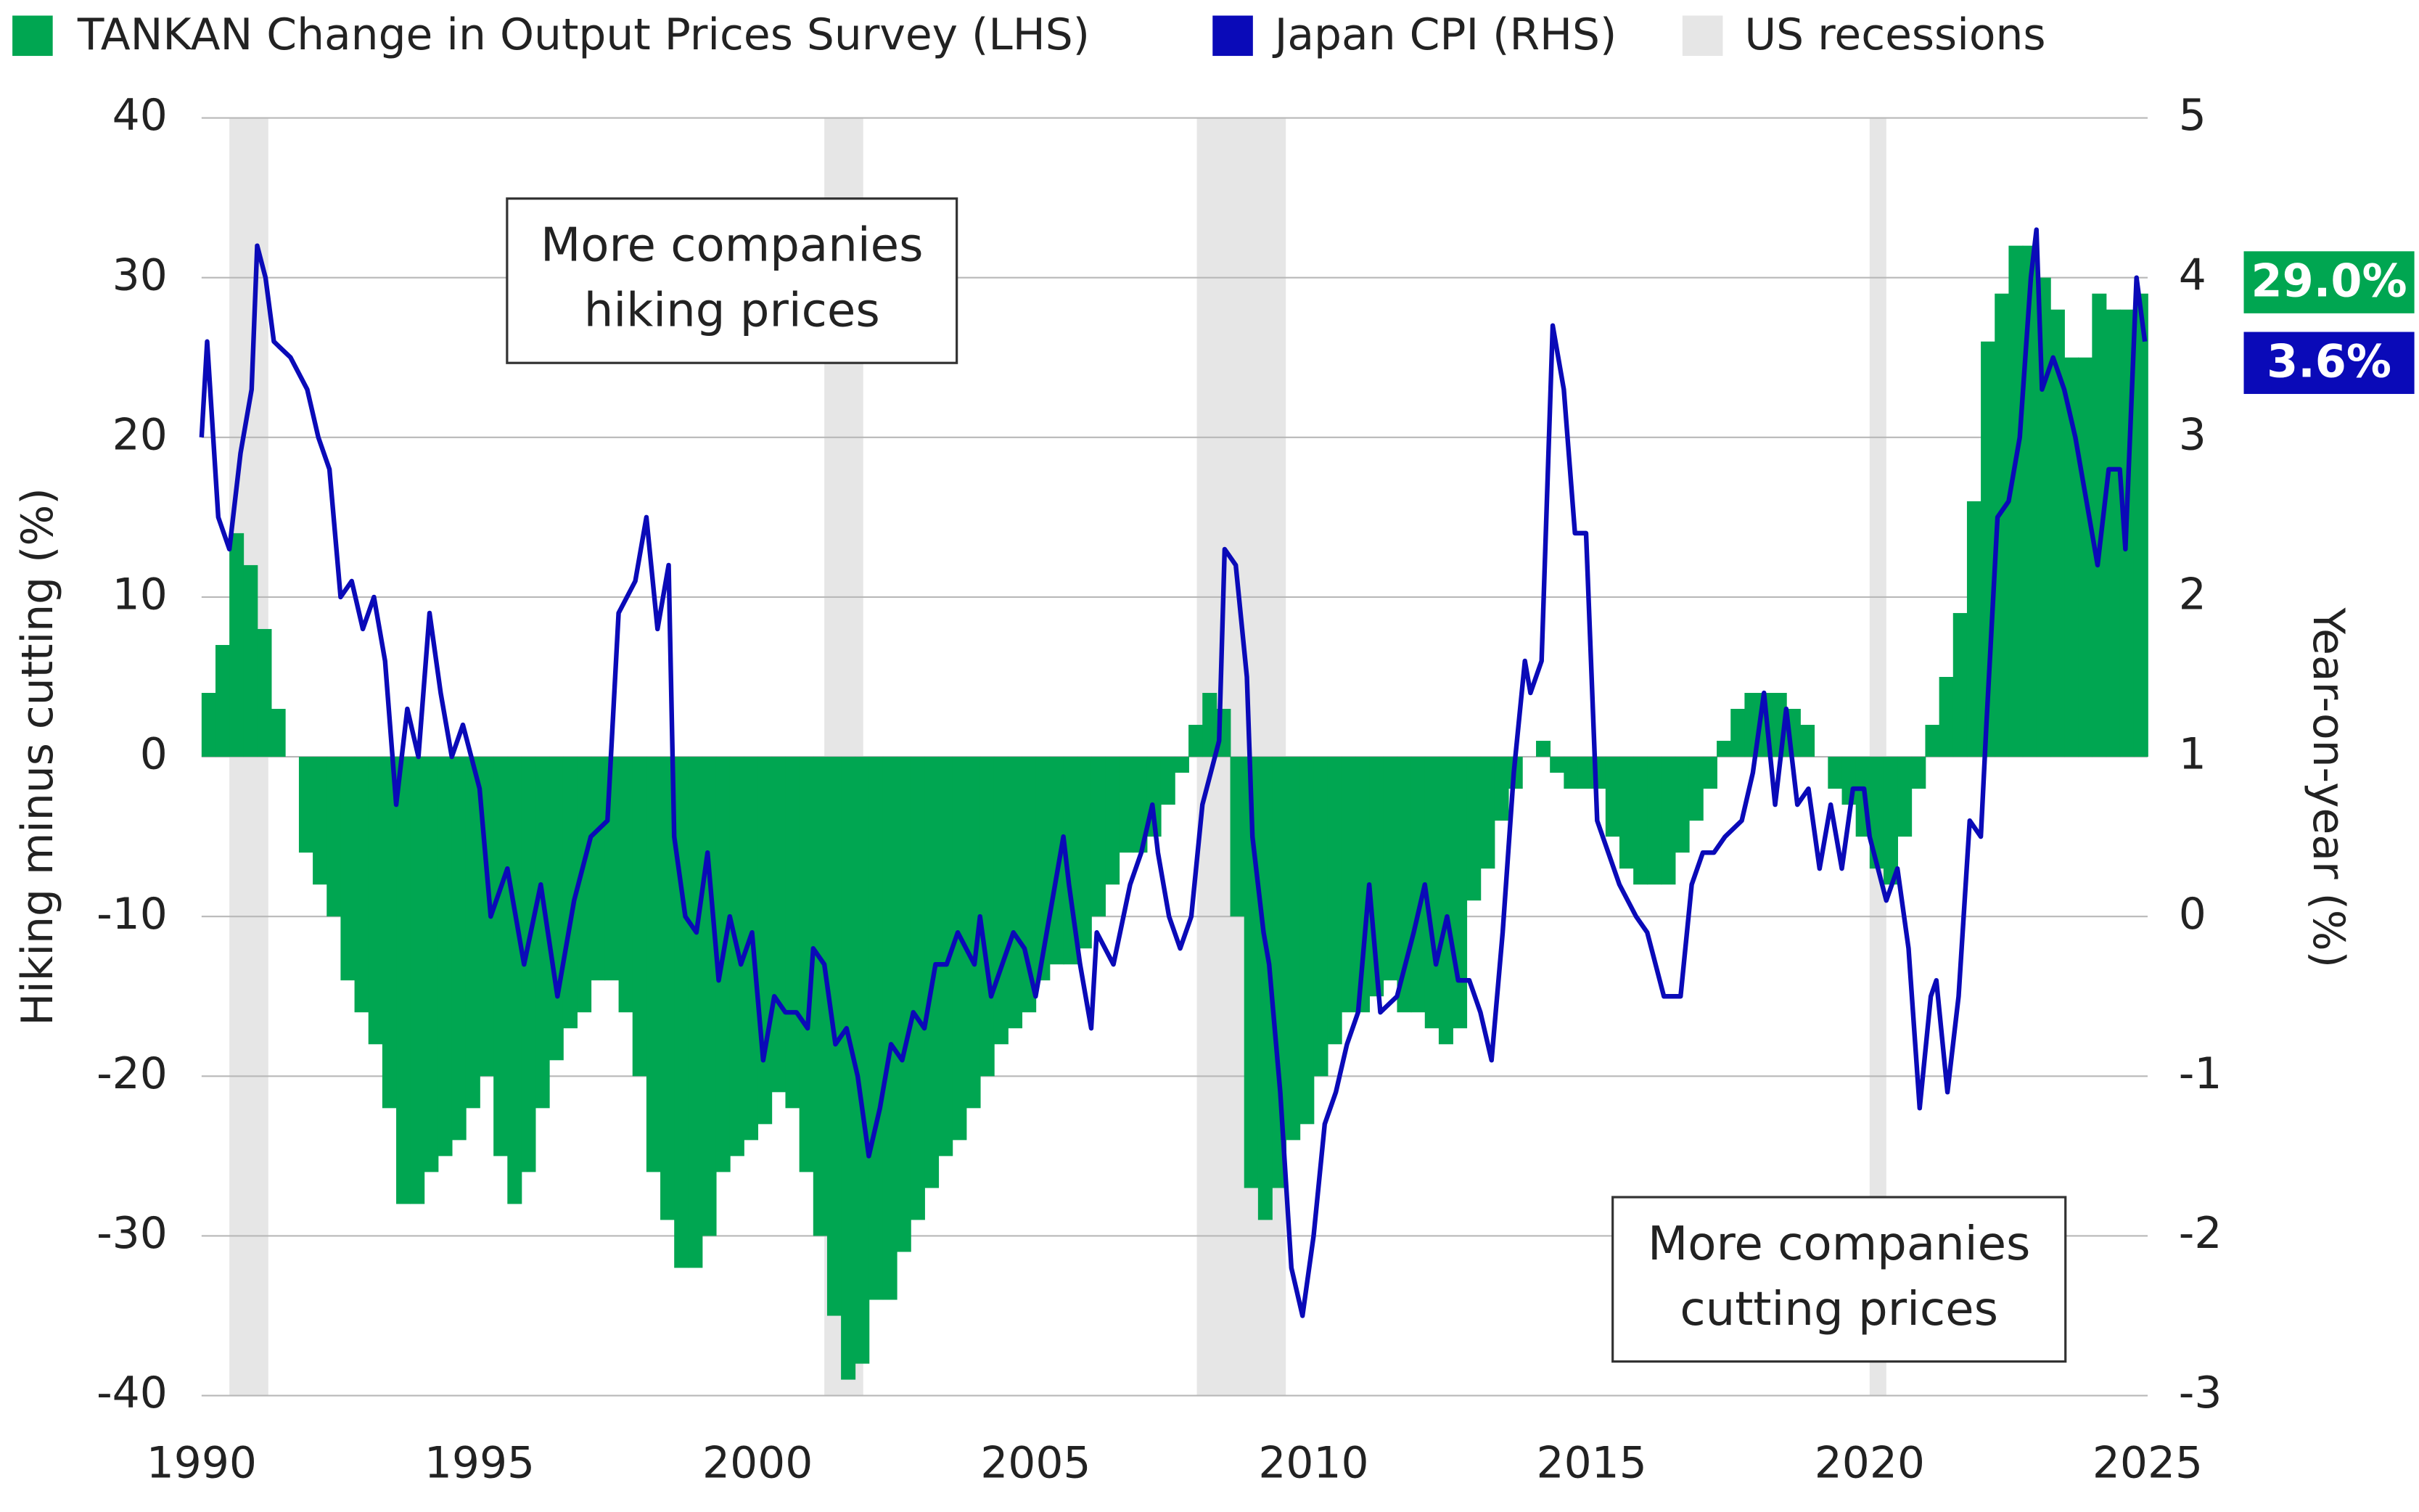 This screenshot has height=1512, width=2419. Describe the element at coordinates (2148, 1463) in the screenshot. I see `x-tick-label: 2025` at that location.